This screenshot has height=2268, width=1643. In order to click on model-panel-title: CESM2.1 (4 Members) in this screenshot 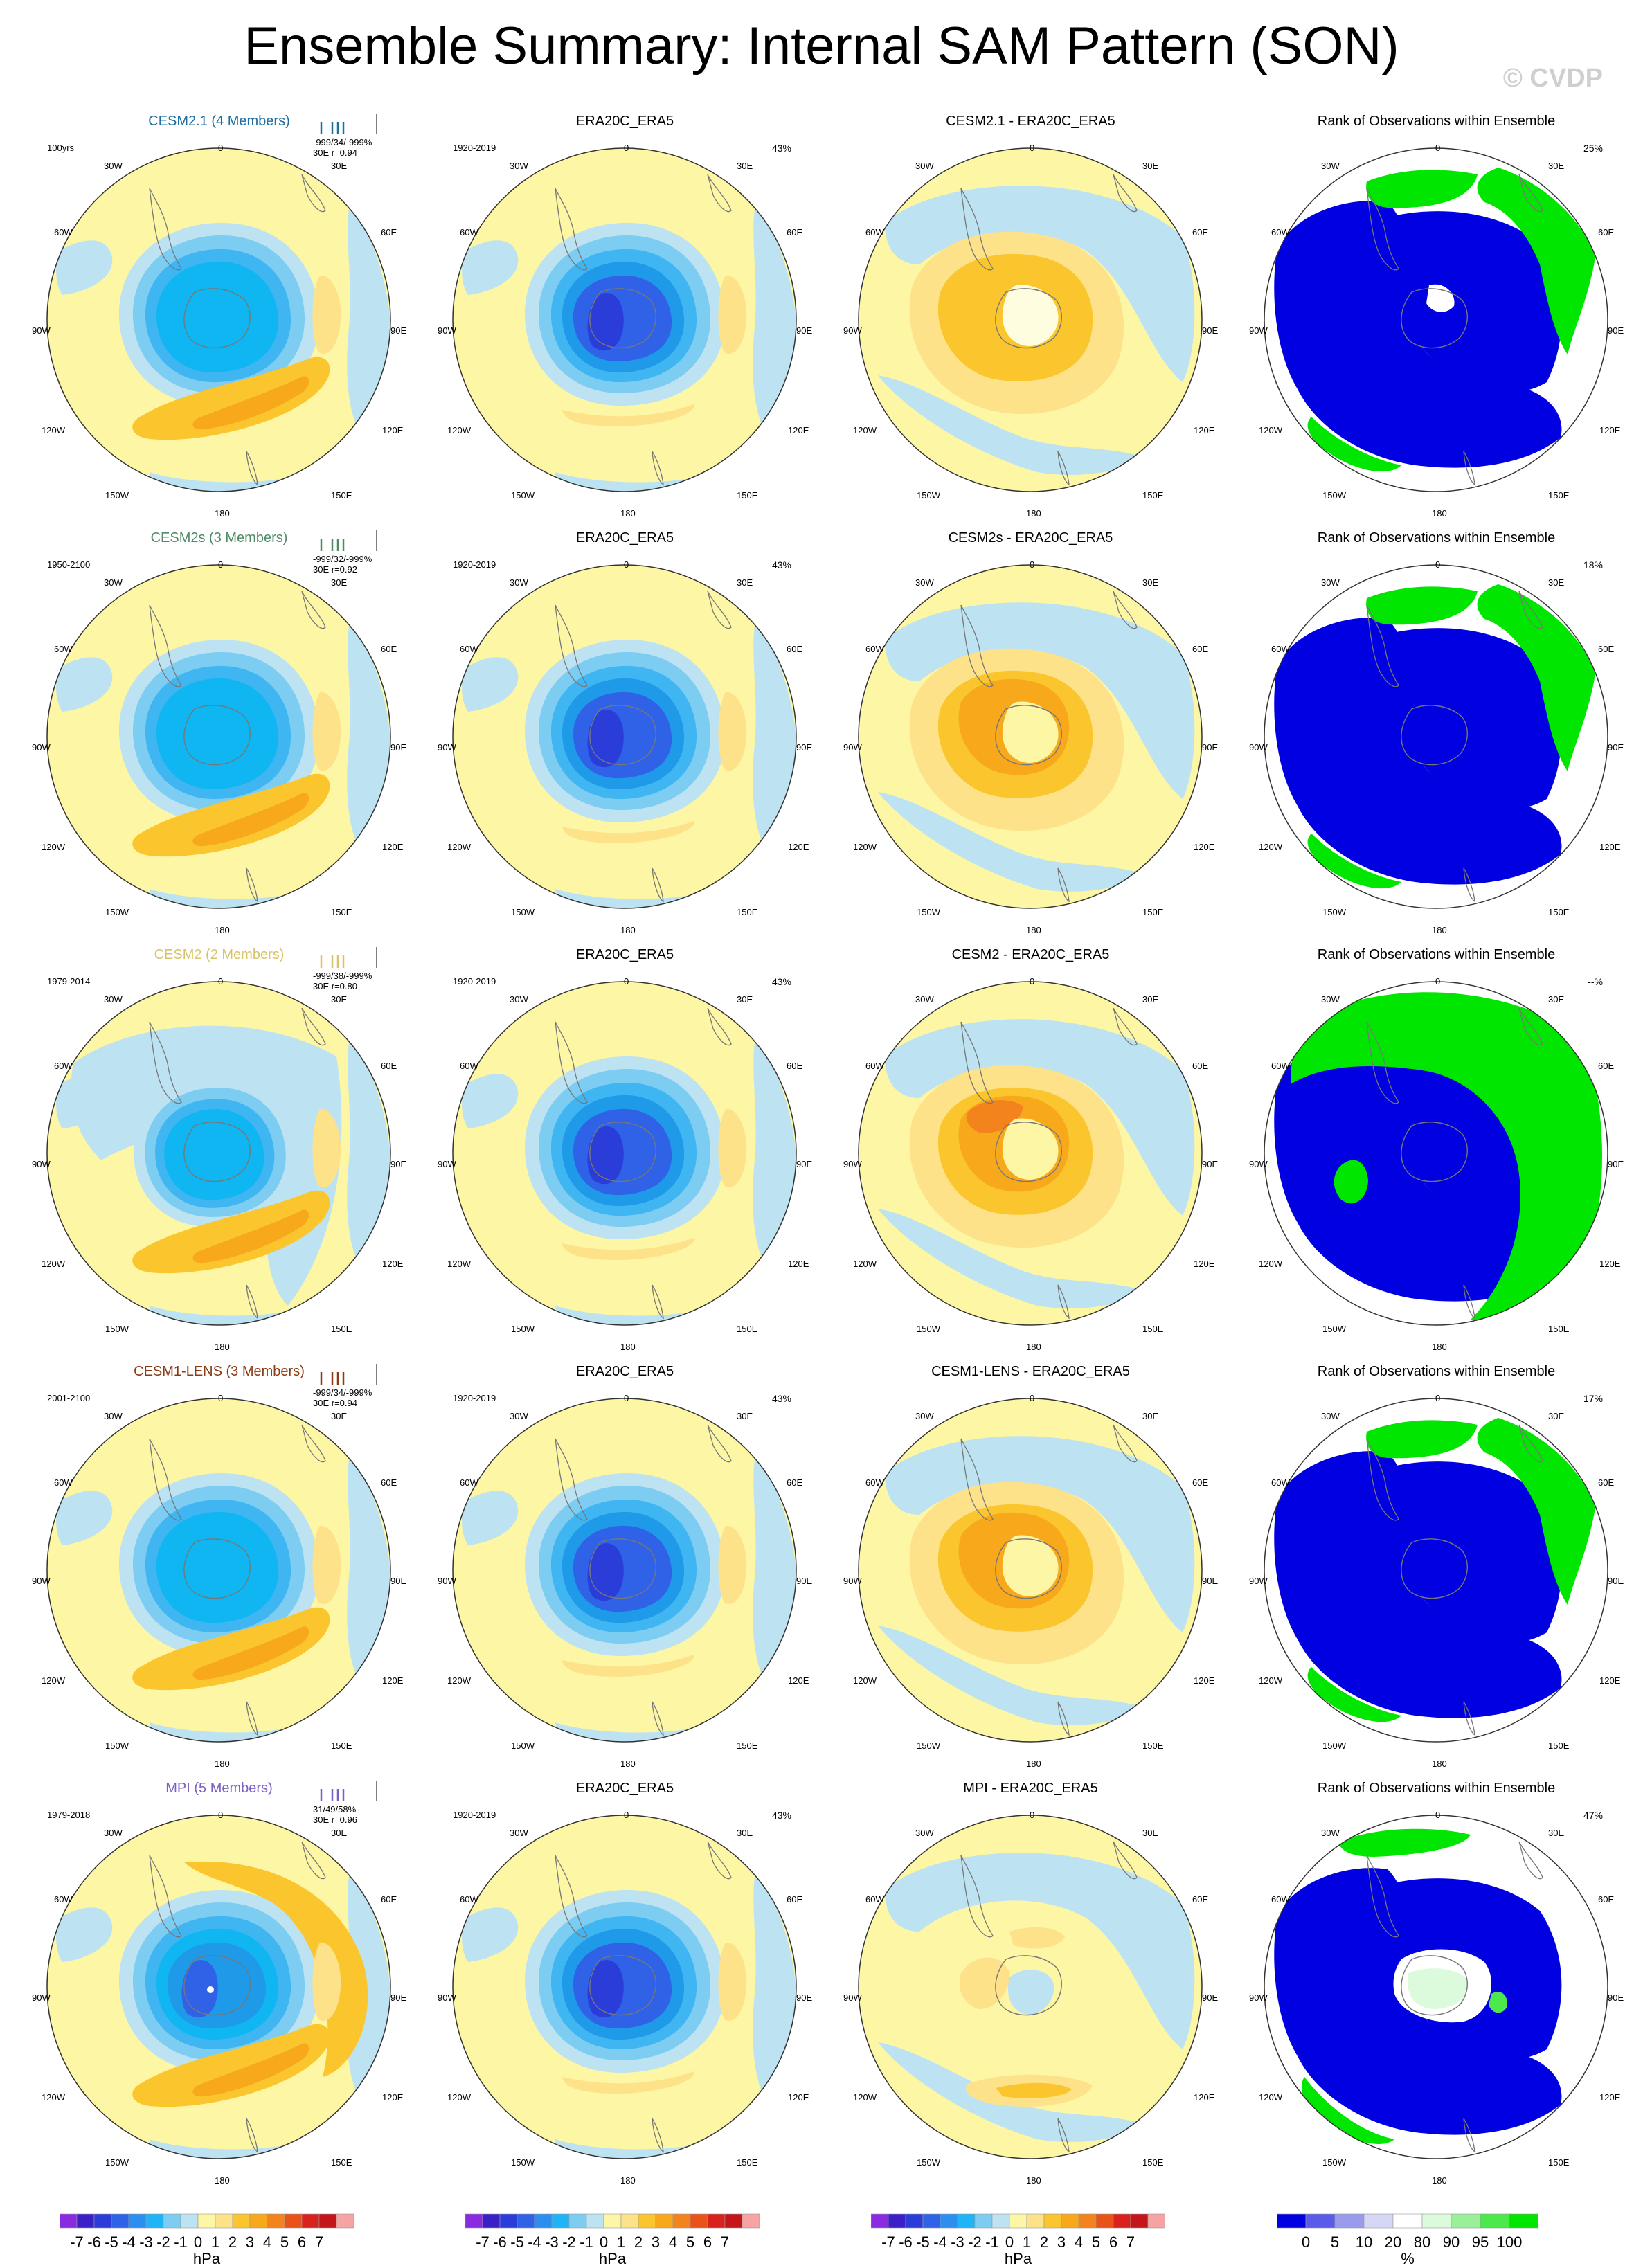, I will do `click(219, 121)`.